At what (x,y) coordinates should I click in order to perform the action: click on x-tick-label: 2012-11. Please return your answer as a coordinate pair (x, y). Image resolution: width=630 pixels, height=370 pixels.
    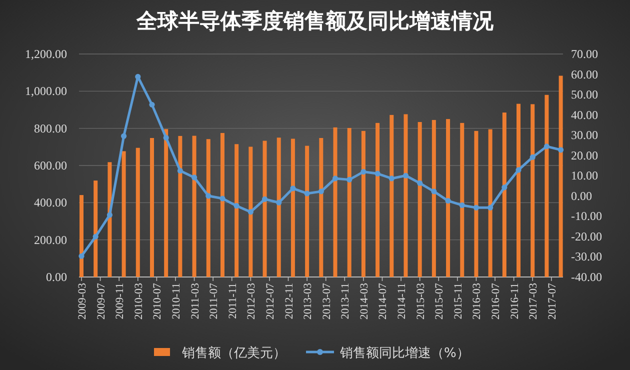
    Looking at the image, I should click on (289, 301).